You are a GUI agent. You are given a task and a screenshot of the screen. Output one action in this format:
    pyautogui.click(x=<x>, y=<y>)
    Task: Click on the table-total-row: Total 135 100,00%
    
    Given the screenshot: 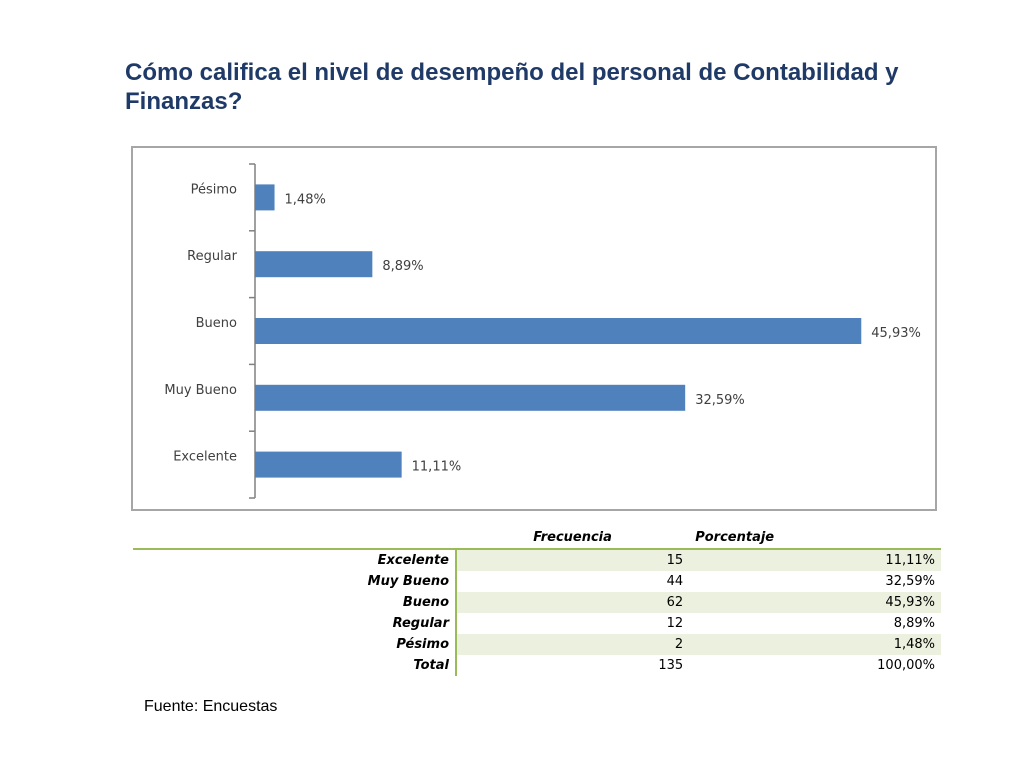 What is the action you would take?
    pyautogui.click(x=537, y=665)
    